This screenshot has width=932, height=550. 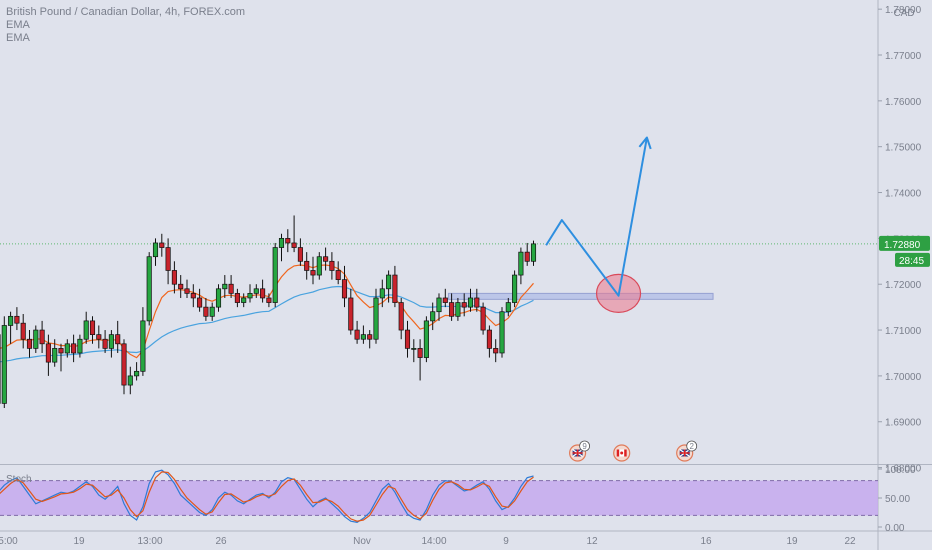 What do you see at coordinates (903, 56) in the screenshot?
I see `price-tick-label: 1.77000` at bounding box center [903, 56].